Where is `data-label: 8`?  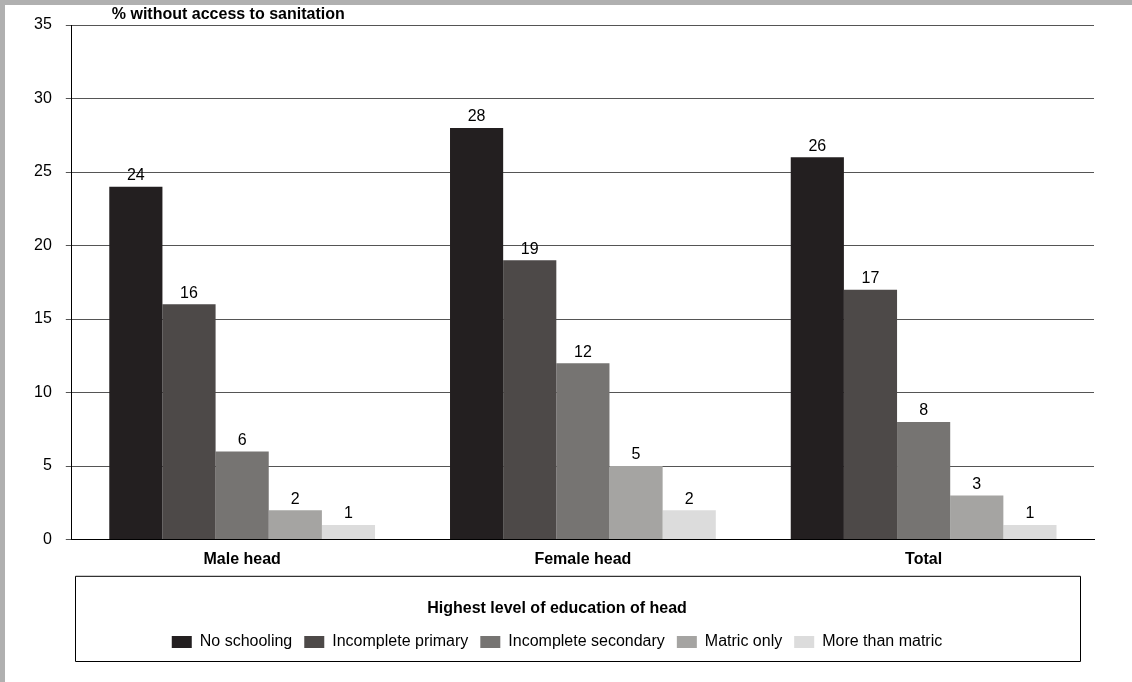
data-label: 8 is located at coordinates (924, 410).